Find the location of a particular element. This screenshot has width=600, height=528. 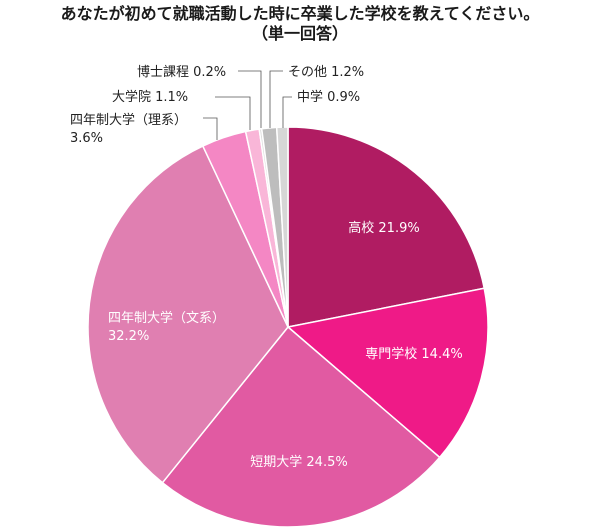

slice-label-5: 大学院 1.1% is located at coordinates (150, 97).